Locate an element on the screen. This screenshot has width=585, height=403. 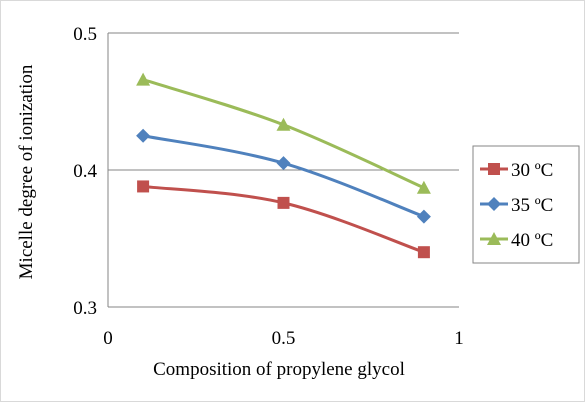
legend-item: 35 ºC is located at coordinates (516, 205).